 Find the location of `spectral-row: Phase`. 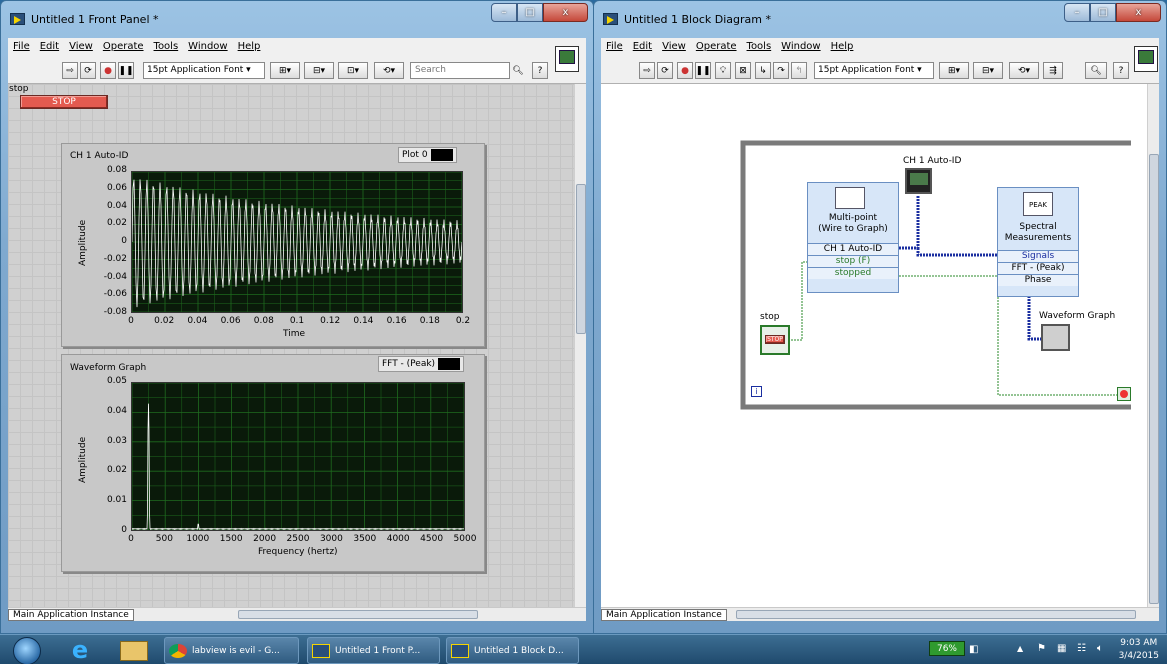

spectral-row: Phase is located at coordinates (1038, 280).